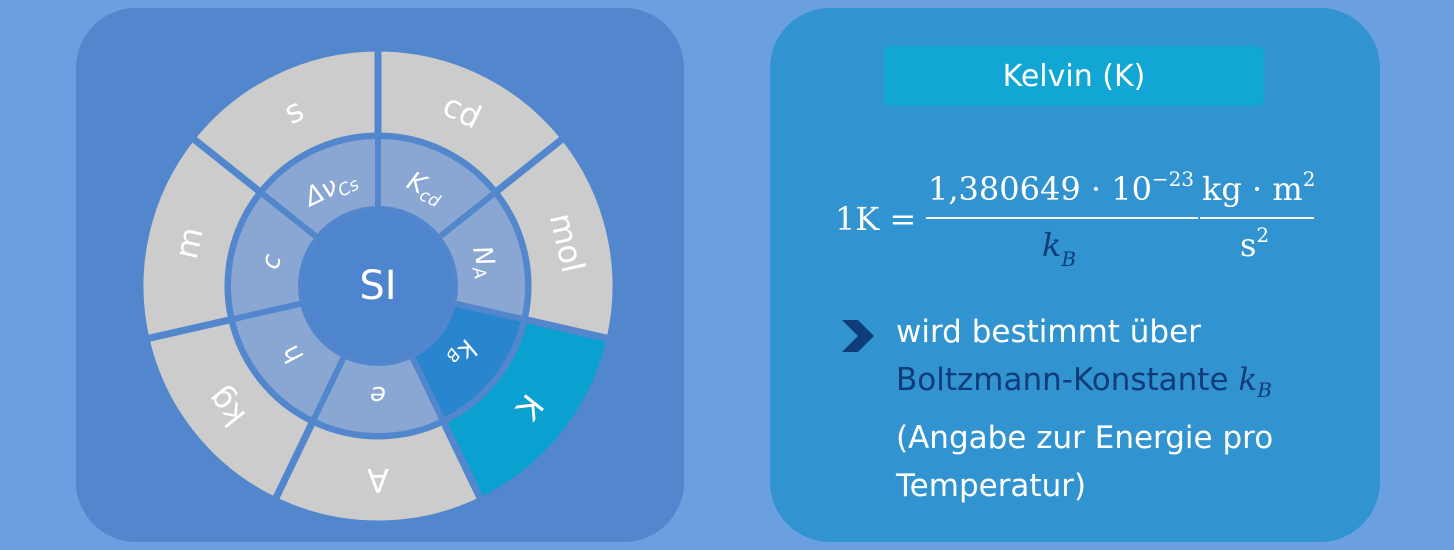  What do you see at coordinates (1075, 219) in the screenshot?
I see `kelvin-formula: 1K = 1,380649 · 10−23 kB kg · m2 s2` at bounding box center [1075, 219].